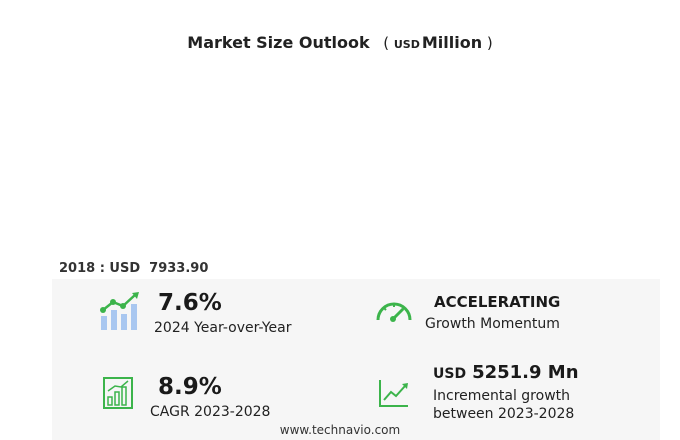  Describe the element at coordinates (450, 374) in the screenshot. I see `incremental-currency: USD` at that location.